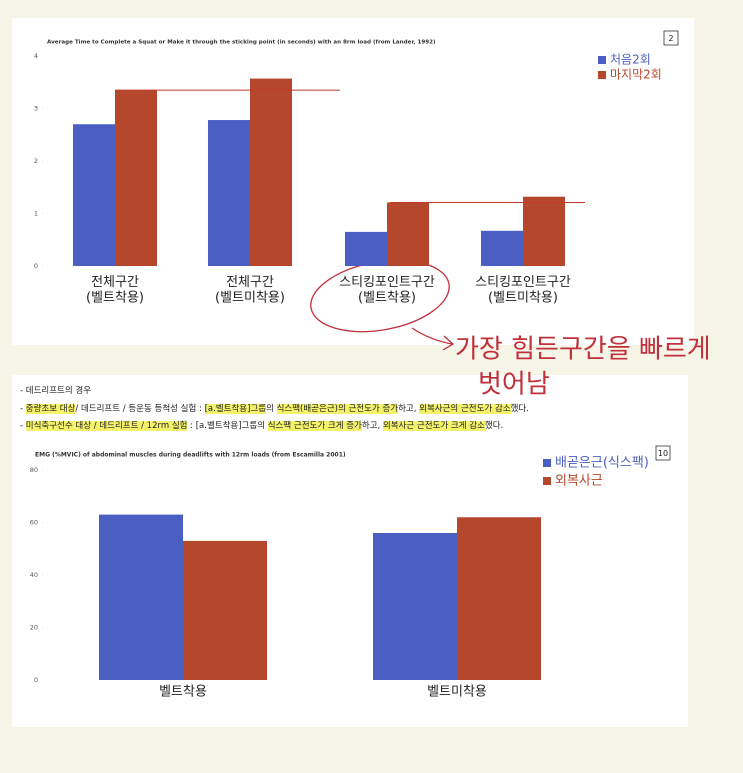  Describe the element at coordinates (433, 339) in the screenshot. I see `hand-arrow` at that location.